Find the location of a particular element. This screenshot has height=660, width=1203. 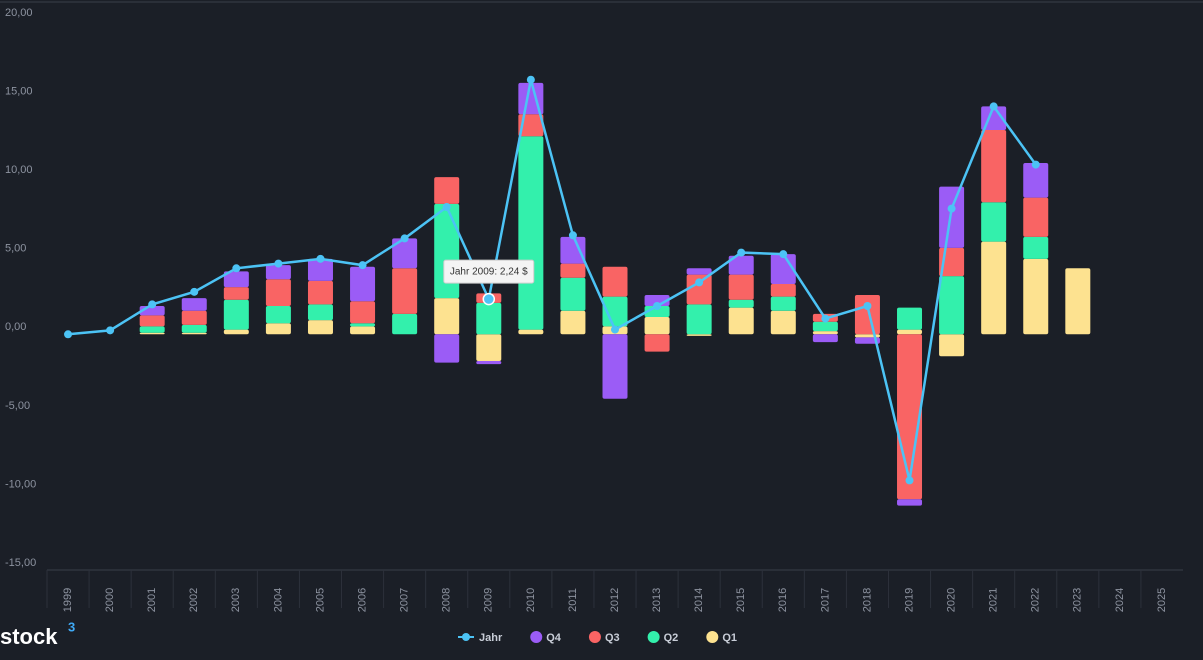

x-tick-label: 2015 is located at coordinates (741, 600).